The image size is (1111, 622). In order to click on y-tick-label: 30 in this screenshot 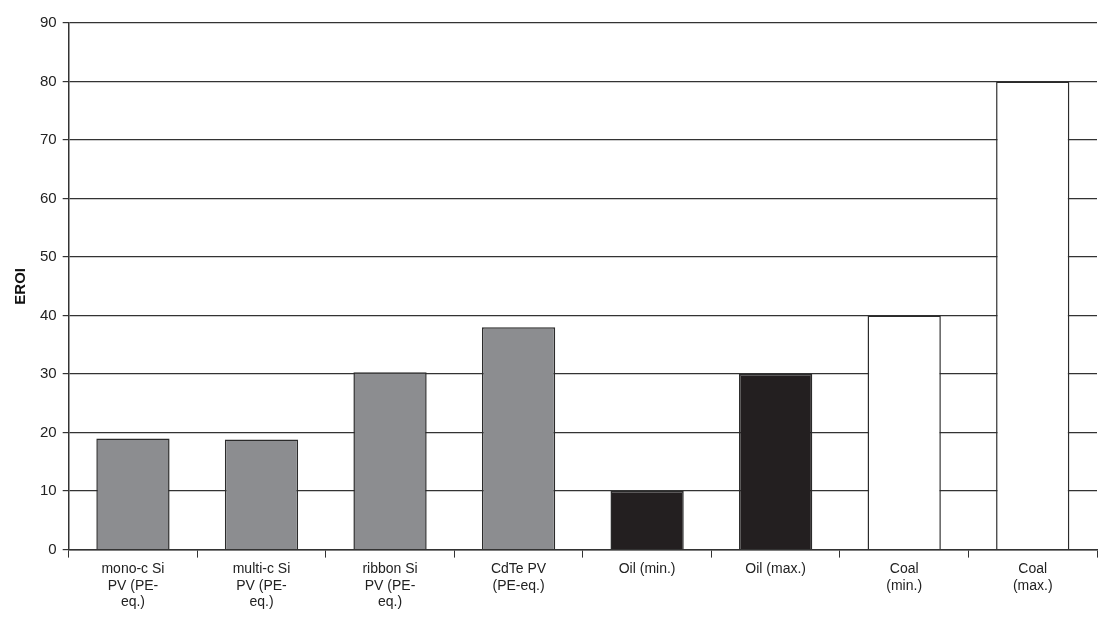, I will do `click(48, 373)`.